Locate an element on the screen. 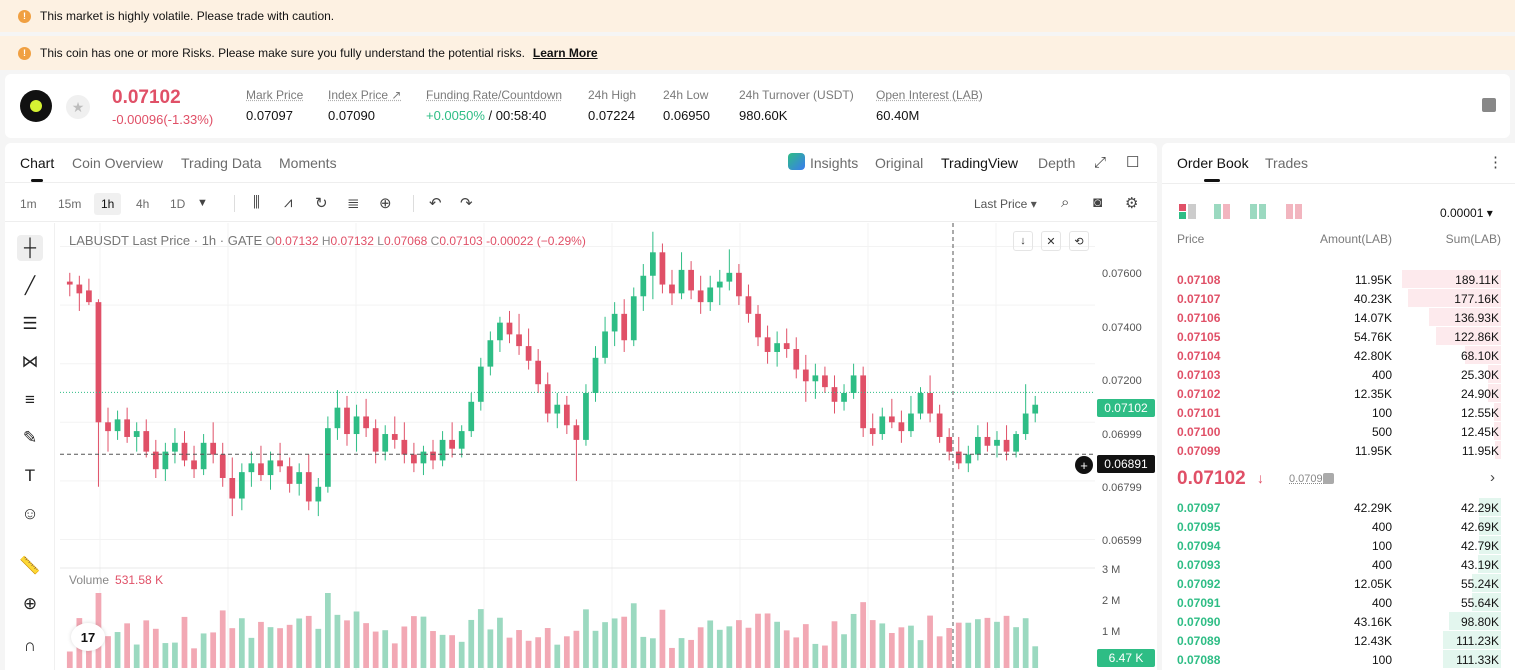 The width and height of the screenshot is (1515, 670). guide-book-icon is located at coordinates (1489, 105).